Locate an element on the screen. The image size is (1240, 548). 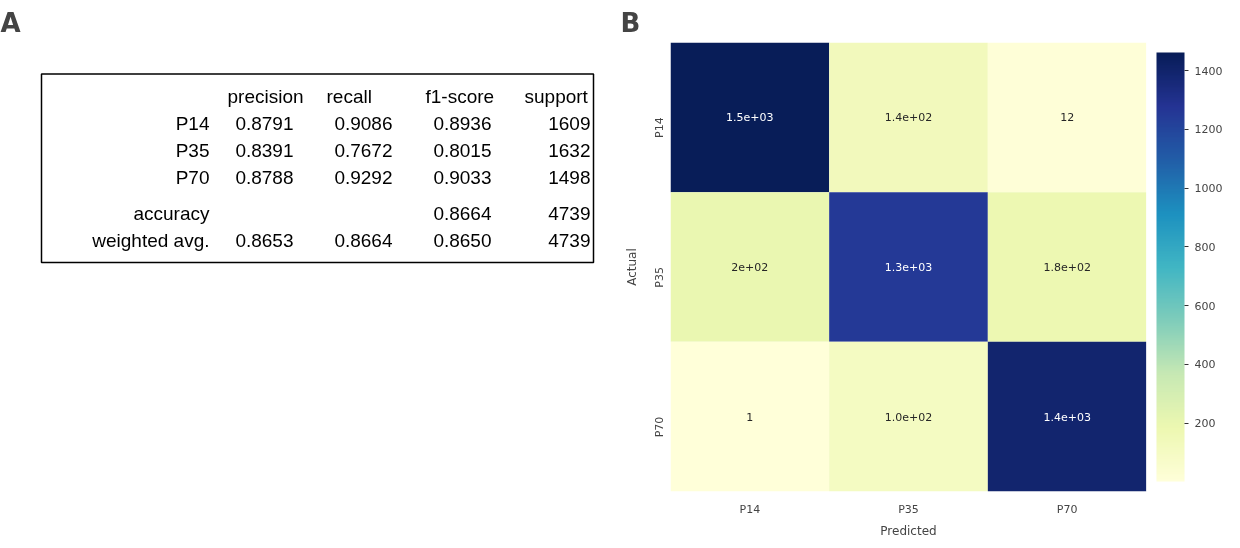
category-label: recall is located at coordinates (349, 96).